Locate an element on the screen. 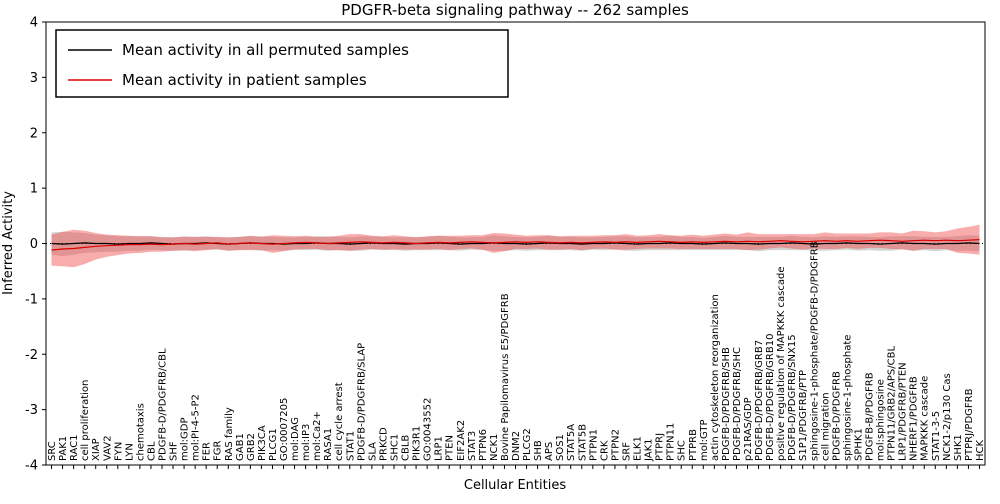 The height and width of the screenshot is (504, 1000). x-tick-label: actin cytoskeleton reorganization is located at coordinates (715, 377).